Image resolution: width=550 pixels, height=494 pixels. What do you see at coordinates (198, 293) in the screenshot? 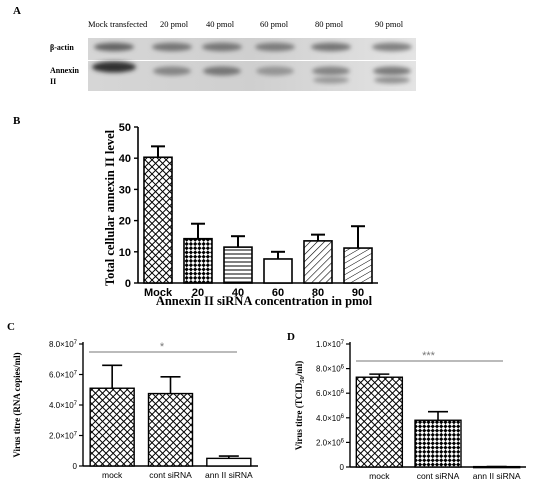
I see `x-tick-label: 20` at bounding box center [198, 293].